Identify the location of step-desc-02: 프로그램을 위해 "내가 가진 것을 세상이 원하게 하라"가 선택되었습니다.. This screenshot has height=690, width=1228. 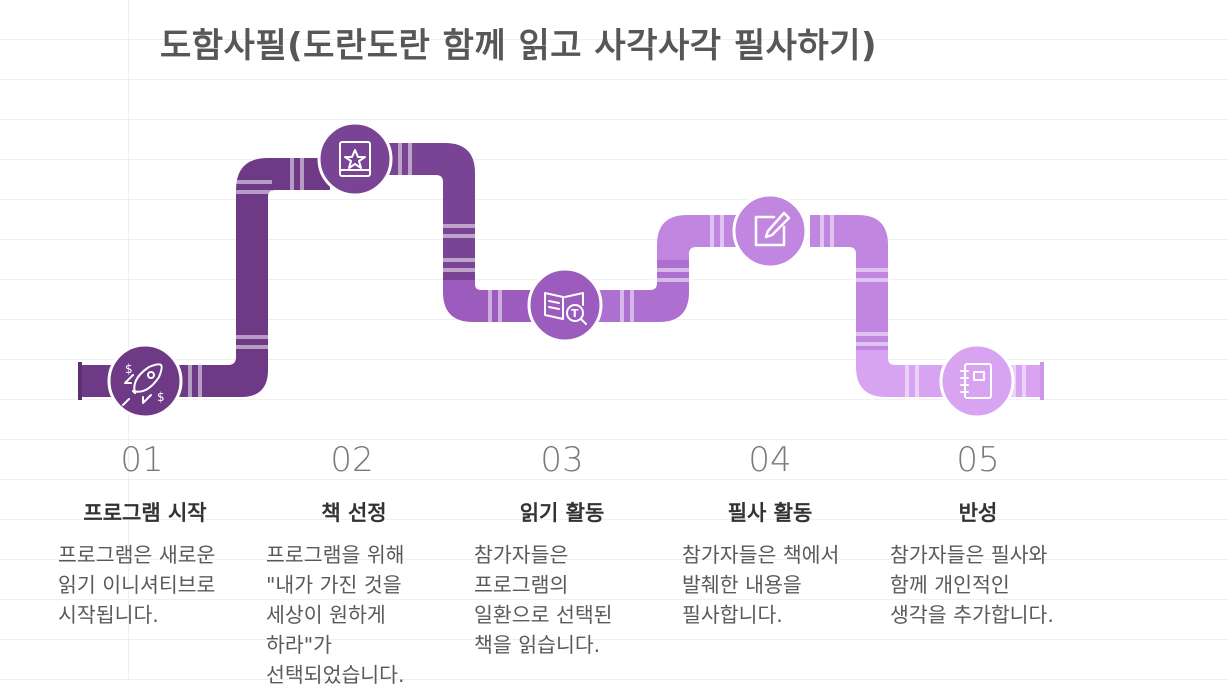
(335, 615).